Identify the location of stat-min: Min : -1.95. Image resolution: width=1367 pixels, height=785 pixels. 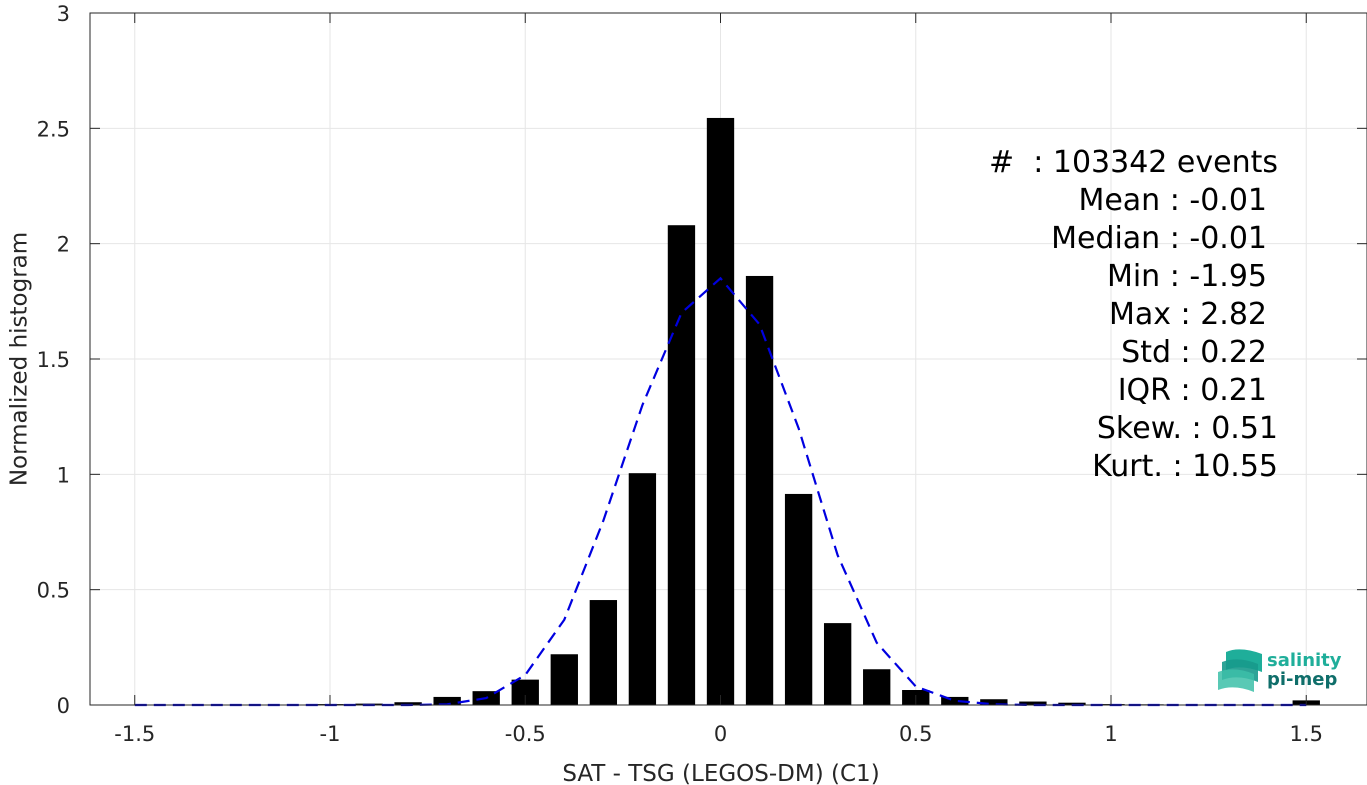
(1187, 276).